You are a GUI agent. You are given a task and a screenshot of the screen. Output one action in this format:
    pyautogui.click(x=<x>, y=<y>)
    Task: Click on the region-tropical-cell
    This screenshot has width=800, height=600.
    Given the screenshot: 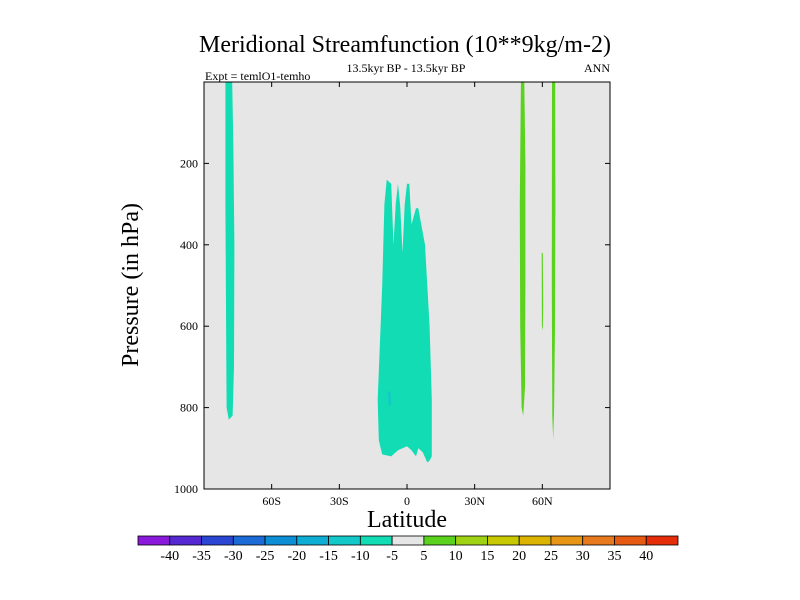 What is the action you would take?
    pyautogui.click(x=404, y=321)
    